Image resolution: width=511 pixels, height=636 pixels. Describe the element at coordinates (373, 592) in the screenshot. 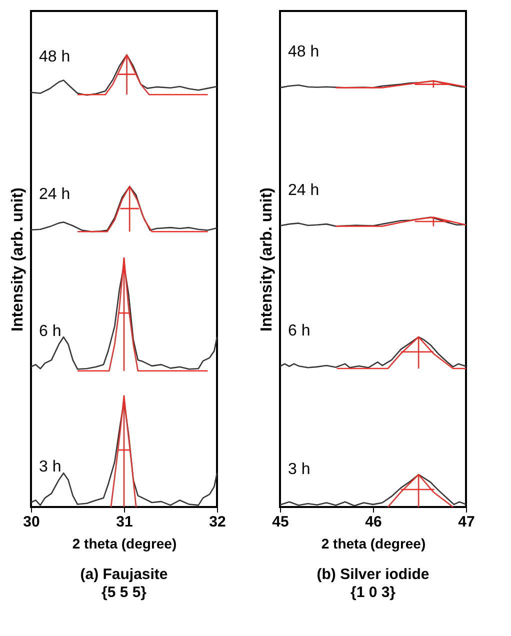

I see `text: {1 0 3}` at that location.